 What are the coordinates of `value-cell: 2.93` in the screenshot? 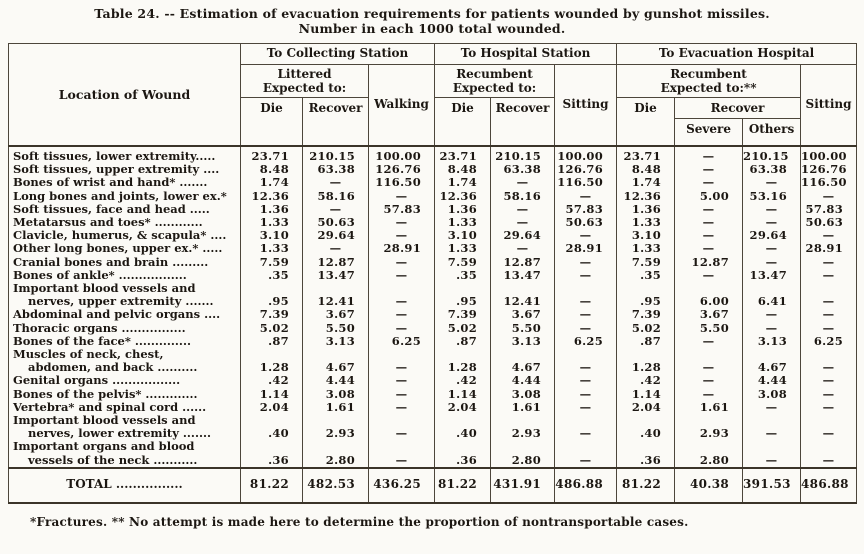 It's located at (709, 427).